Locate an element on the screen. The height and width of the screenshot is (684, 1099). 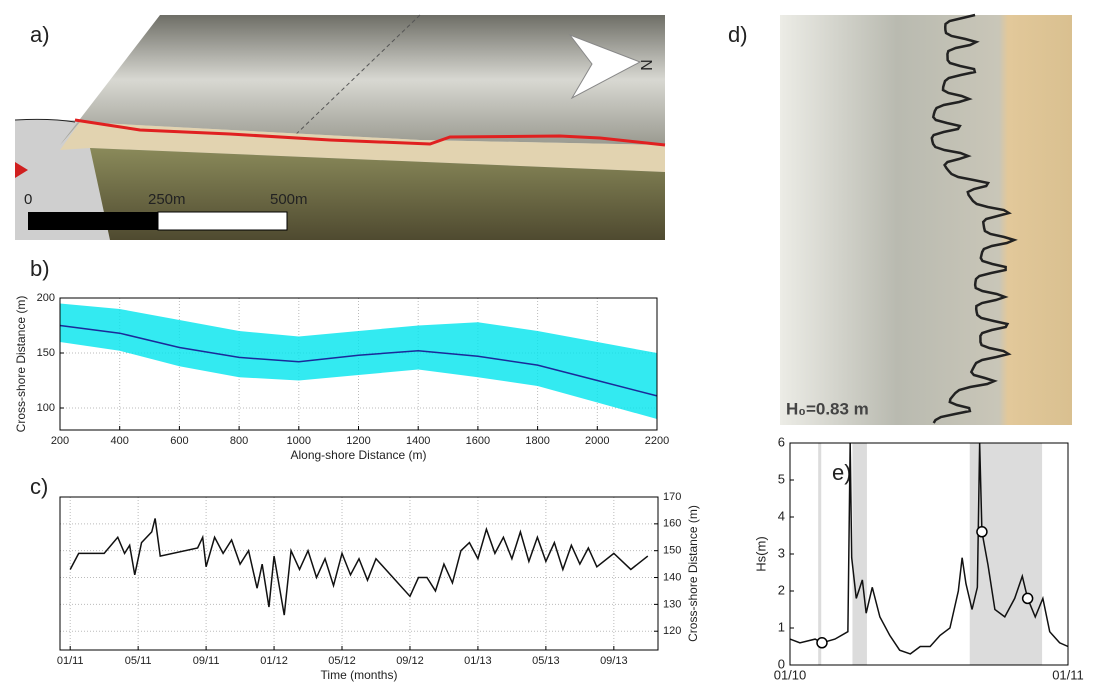
y-tick-label: 100 is located at coordinates (46, 408).